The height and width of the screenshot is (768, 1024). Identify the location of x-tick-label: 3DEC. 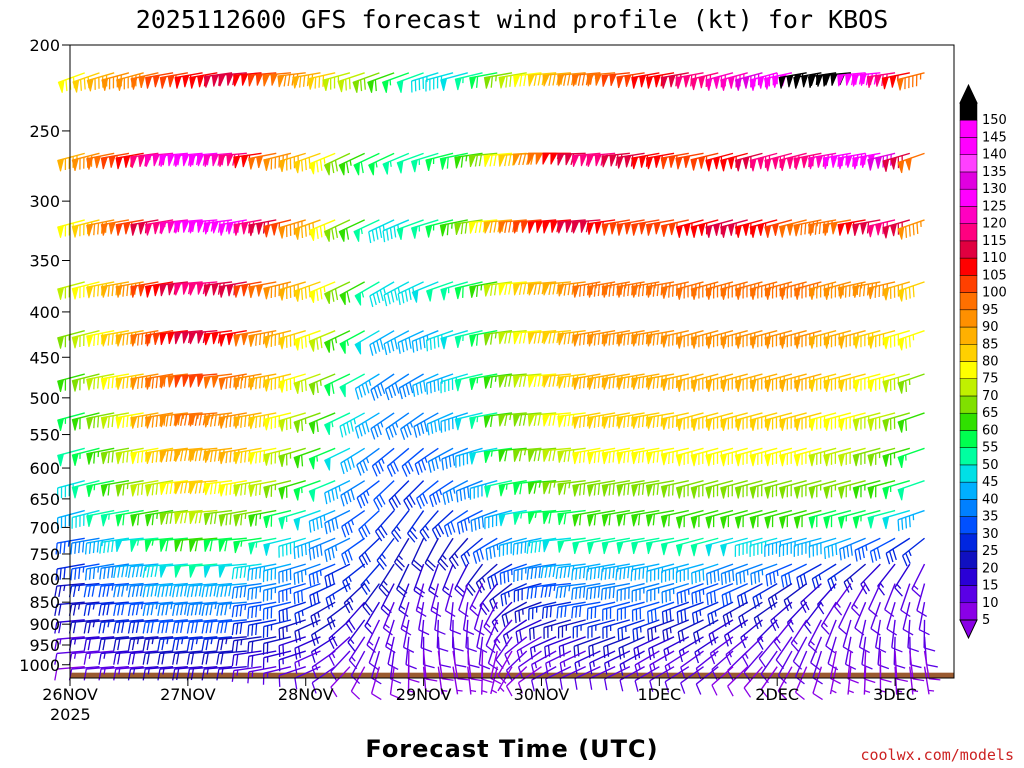
(895, 694).